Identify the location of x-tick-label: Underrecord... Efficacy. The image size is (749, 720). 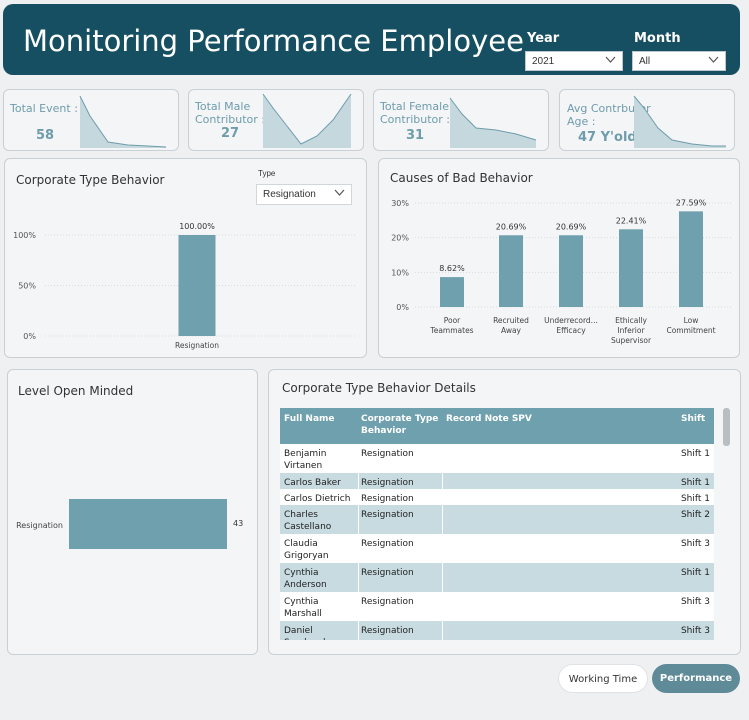
(571, 325).